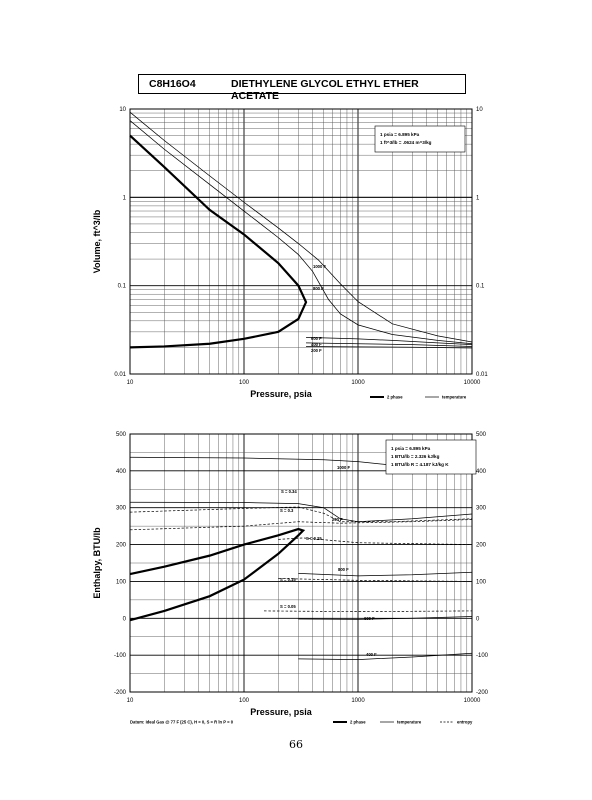 Image resolution: width=592 pixels, height=800 pixels. I want to click on y-tick-label: -100, so click(120, 656).